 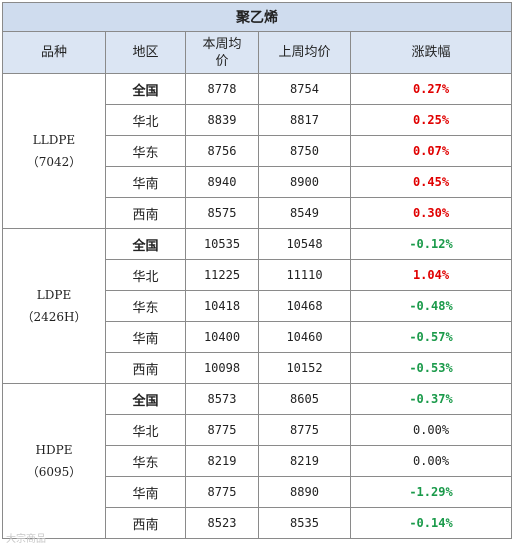 What do you see at coordinates (431, 492) in the screenshot?
I see `change-value: -1.29%` at bounding box center [431, 492].